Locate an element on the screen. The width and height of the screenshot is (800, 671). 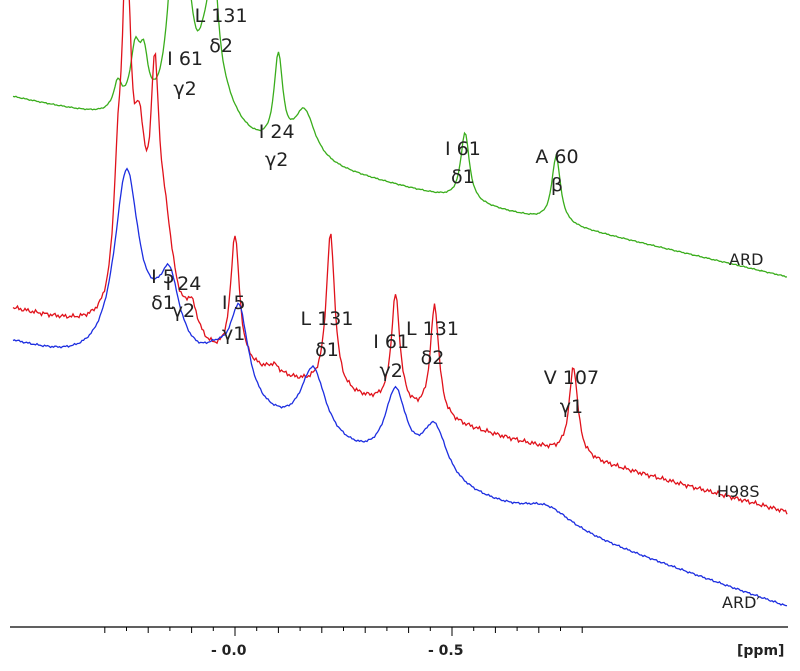
peak-label-h98s-l-131-2-residue: L 131 is located at coordinates (432, 329).